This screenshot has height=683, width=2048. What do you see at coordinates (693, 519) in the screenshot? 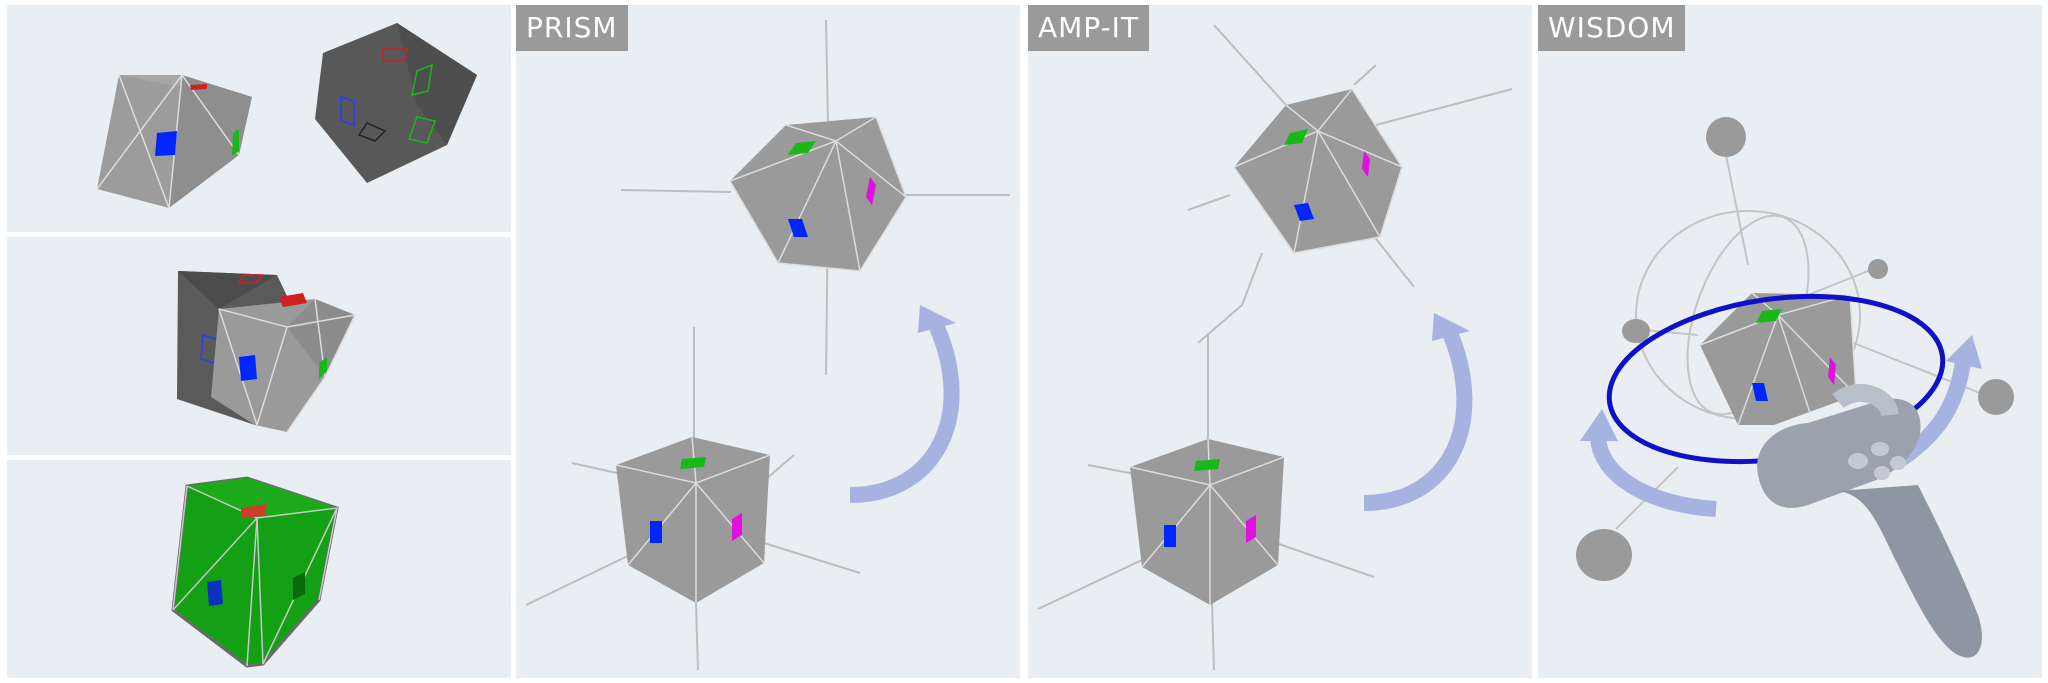
I see `cube-prism-bottom` at bounding box center [693, 519].